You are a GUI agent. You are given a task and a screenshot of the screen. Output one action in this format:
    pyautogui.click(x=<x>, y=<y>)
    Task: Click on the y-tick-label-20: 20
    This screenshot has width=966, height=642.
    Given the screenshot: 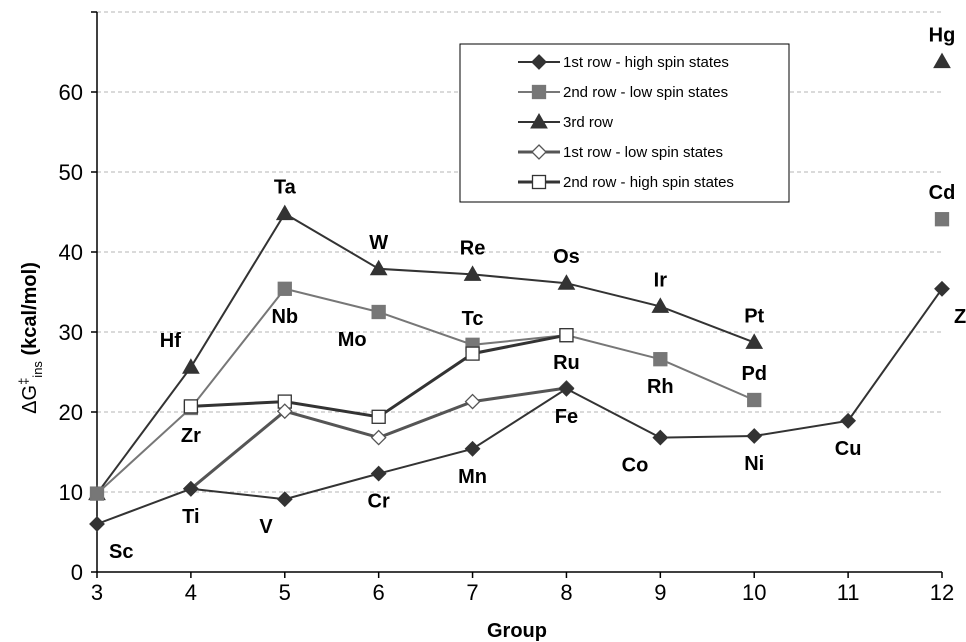 What is the action you would take?
    pyautogui.click(x=71, y=412)
    